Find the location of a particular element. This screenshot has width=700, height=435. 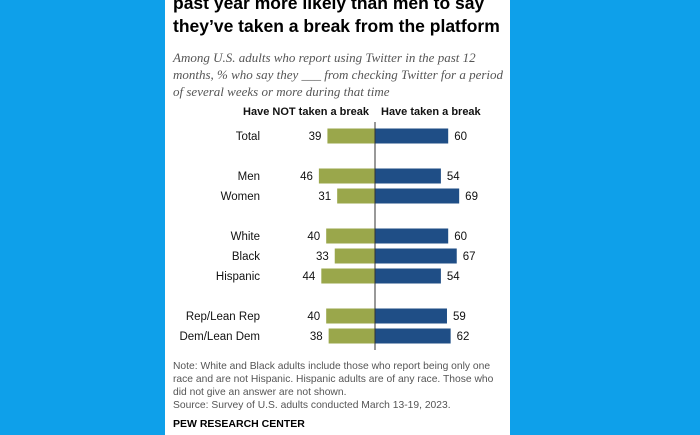

value-label-not-taken-total: 39 is located at coordinates (315, 137).